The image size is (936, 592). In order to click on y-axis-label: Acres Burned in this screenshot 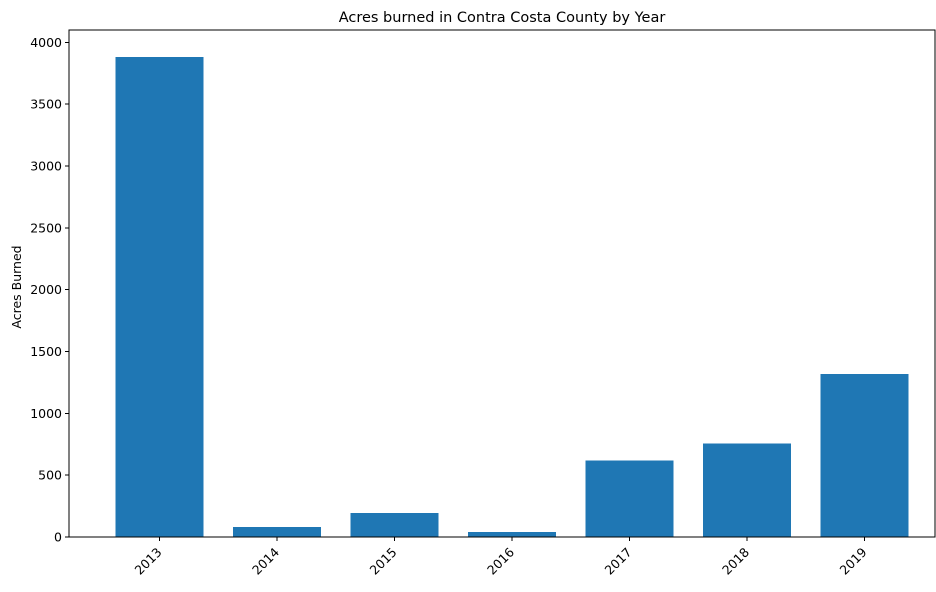, I will do `click(16, 286)`.